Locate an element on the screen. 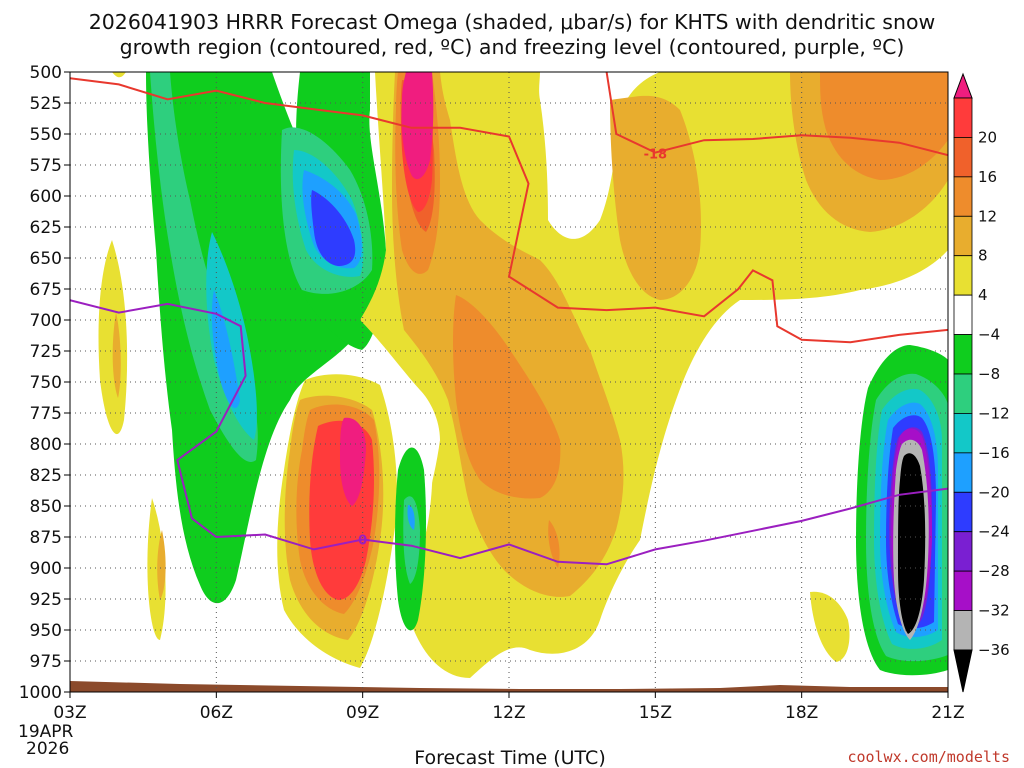 The height and width of the screenshot is (768, 1024). y-tick-label-600: 600 is located at coordinates (46, 197).